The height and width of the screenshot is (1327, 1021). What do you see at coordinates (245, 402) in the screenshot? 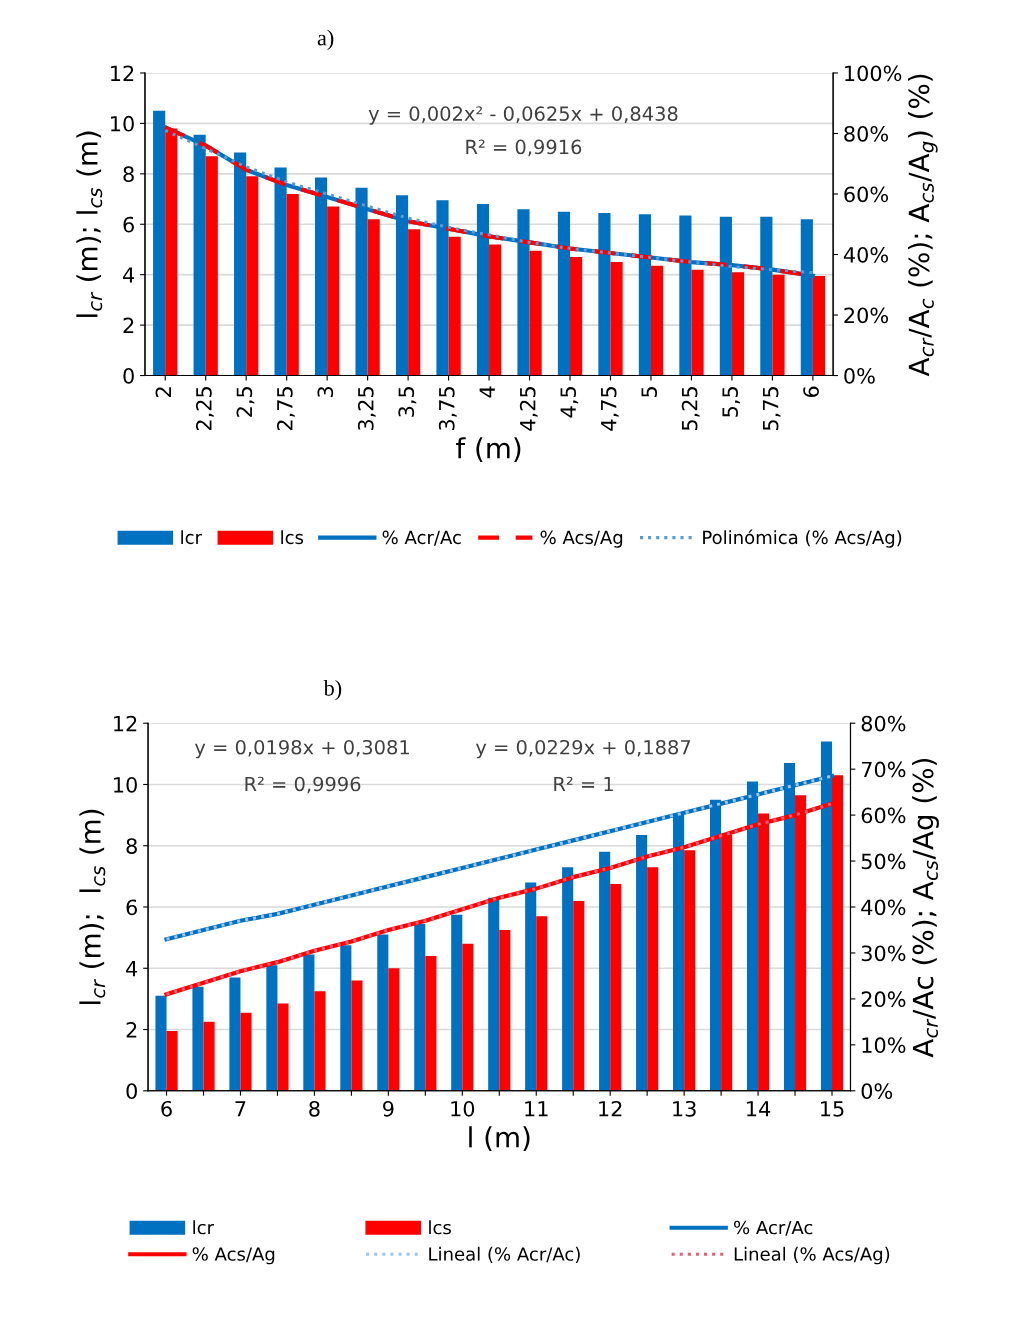
I see `x-tick-label: 2,5` at bounding box center [245, 402].